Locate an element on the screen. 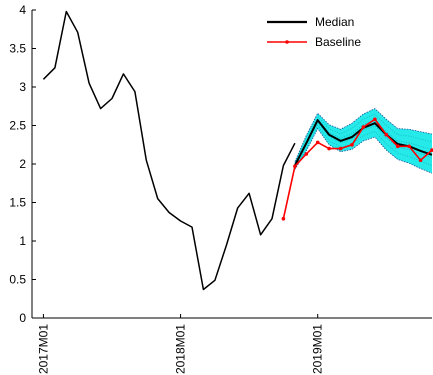 The height and width of the screenshot is (375, 433). band-area is located at coordinates (363, 141).